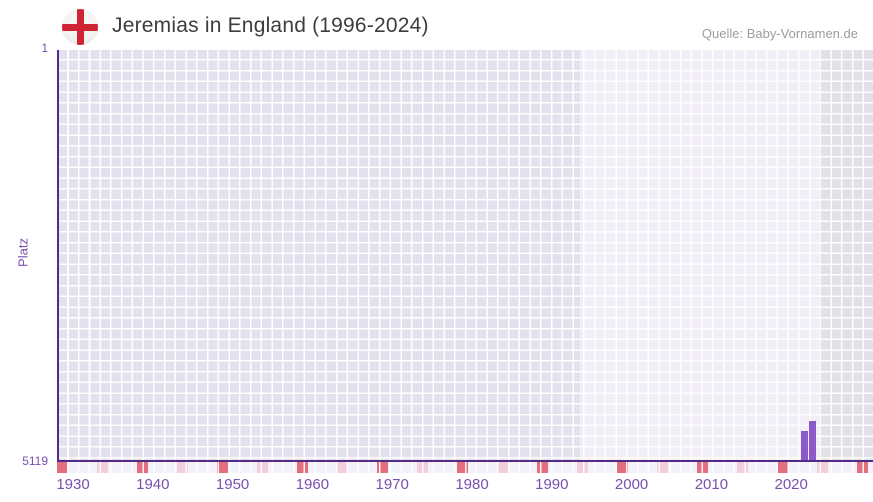  Describe the element at coordinates (631, 484) in the screenshot. I see `x-tick-2000: 2000` at that location.